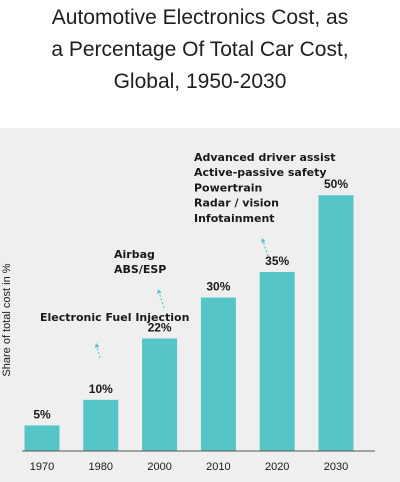 This screenshot has width=400, height=482. I want to click on annotation-2020-line-2: Active-passive safety, so click(260, 172).